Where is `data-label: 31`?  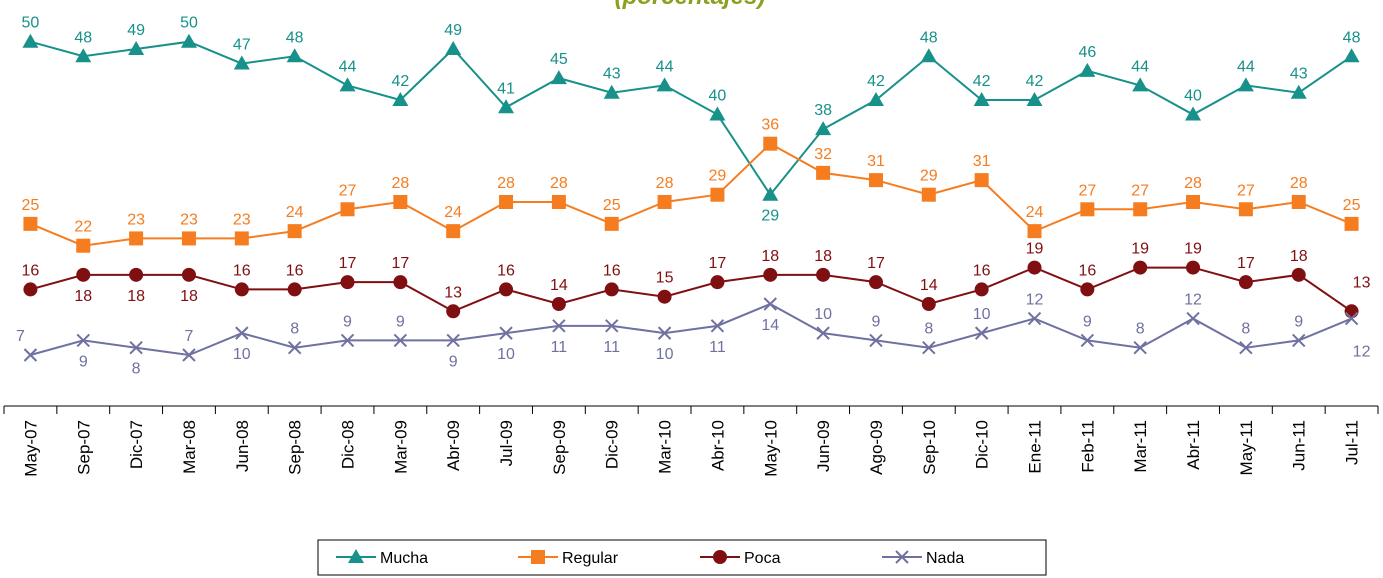
data-label: 31 is located at coordinates (876, 161).